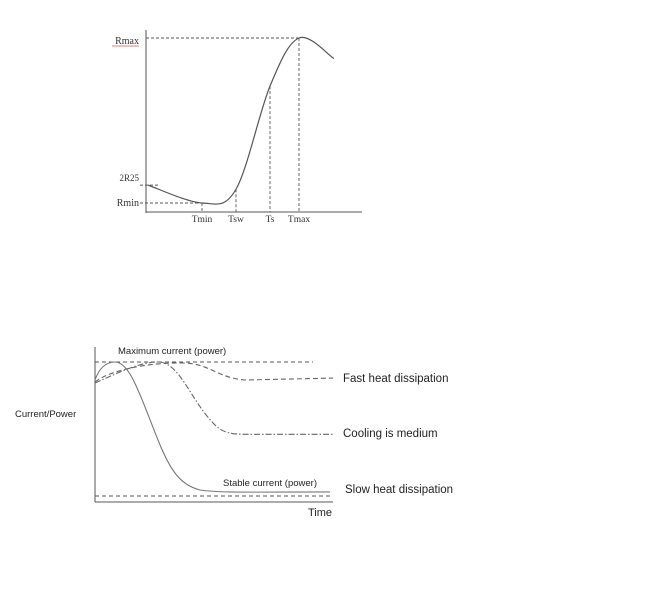 The width and height of the screenshot is (650, 590). What do you see at coordinates (299, 220) in the screenshot?
I see `x-tick-tmax: Tmax` at bounding box center [299, 220].